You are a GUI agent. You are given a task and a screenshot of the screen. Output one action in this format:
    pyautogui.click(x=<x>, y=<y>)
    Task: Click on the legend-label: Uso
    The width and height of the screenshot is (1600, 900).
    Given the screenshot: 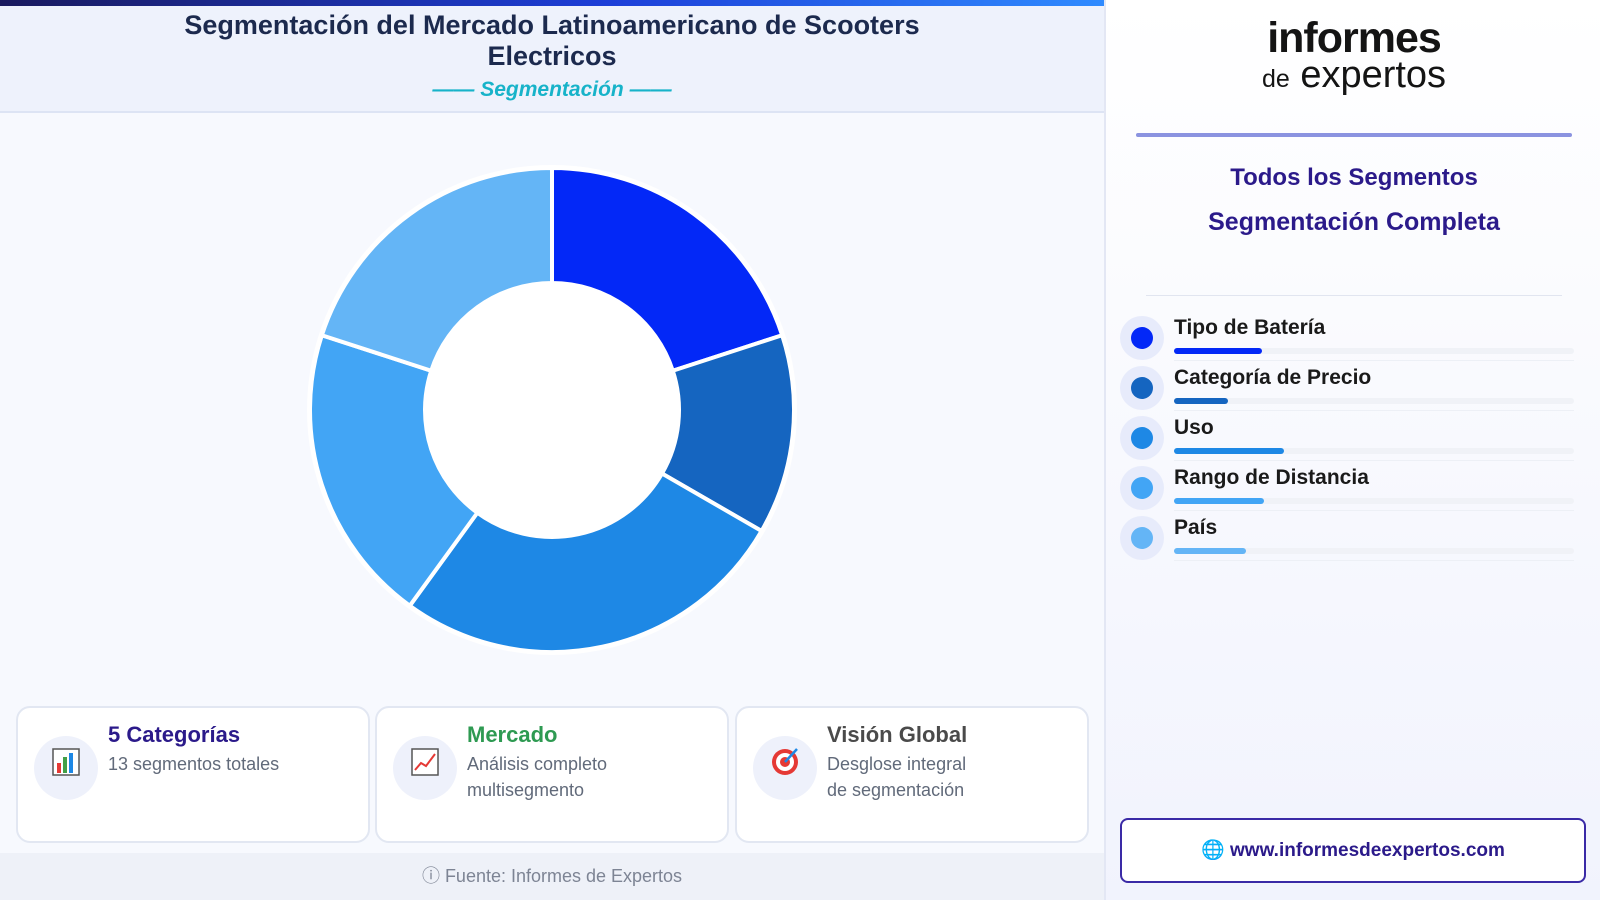 What is the action you would take?
    pyautogui.click(x=1194, y=427)
    